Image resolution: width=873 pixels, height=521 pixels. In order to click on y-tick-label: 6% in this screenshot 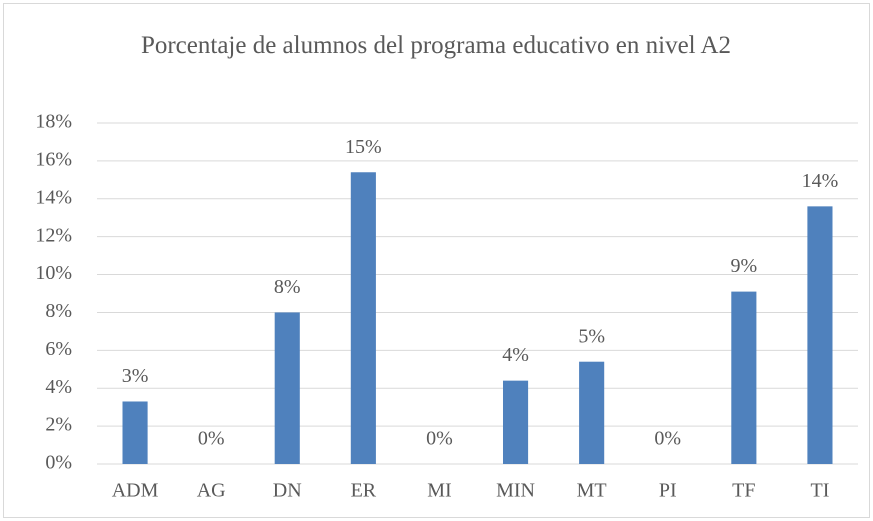, I will do `click(58, 349)`.